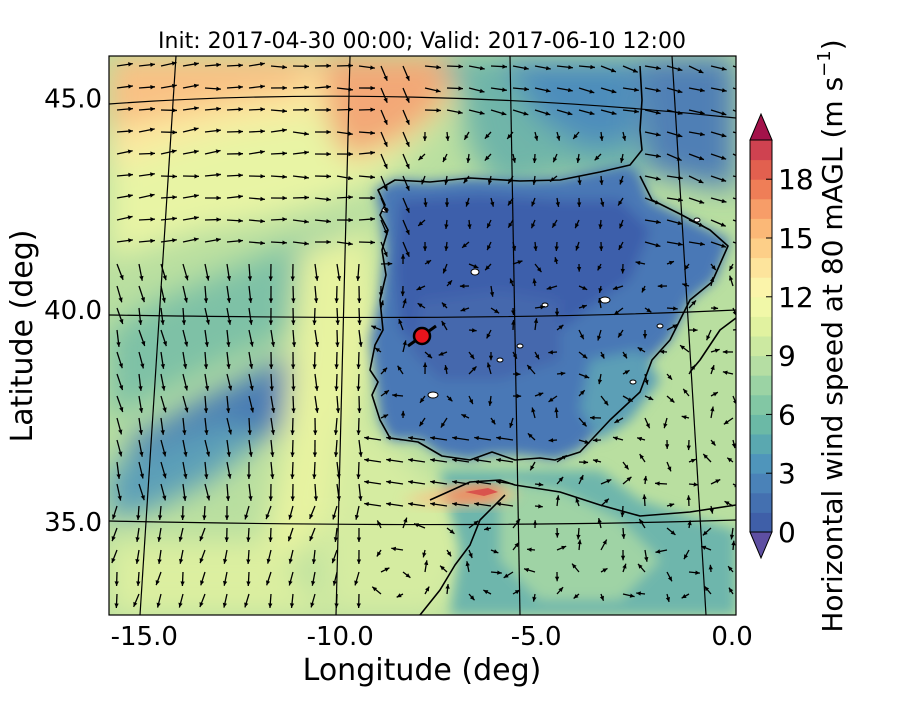 The width and height of the screenshot is (900, 704). What do you see at coordinates (787, 414) in the screenshot?
I see `colorbar-tick-label: 6` at bounding box center [787, 414].